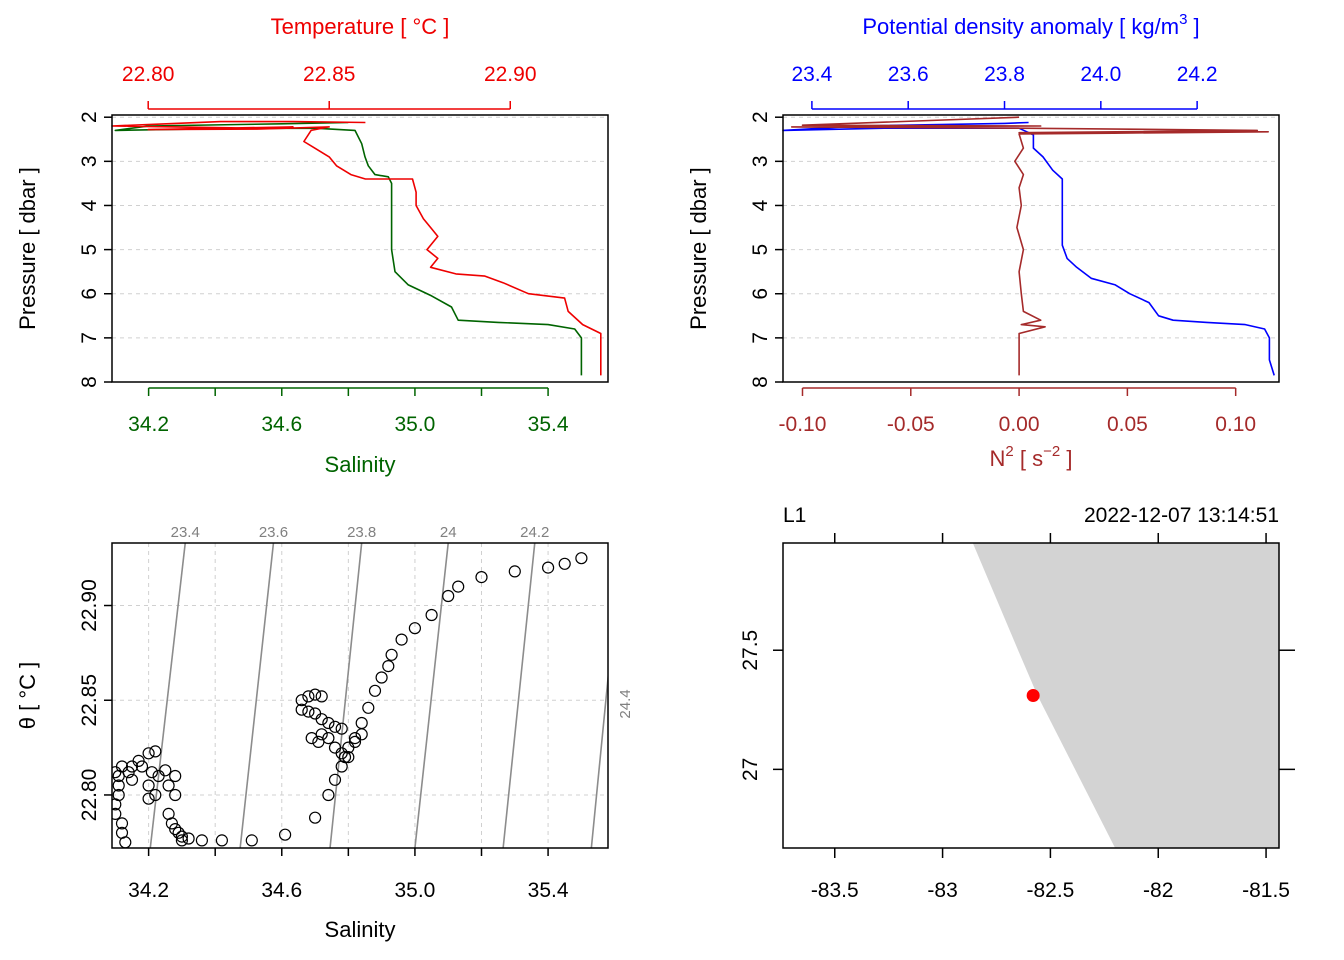 The width and height of the screenshot is (1344, 960). I want to click on isopycnal-group, so click(378, 695).